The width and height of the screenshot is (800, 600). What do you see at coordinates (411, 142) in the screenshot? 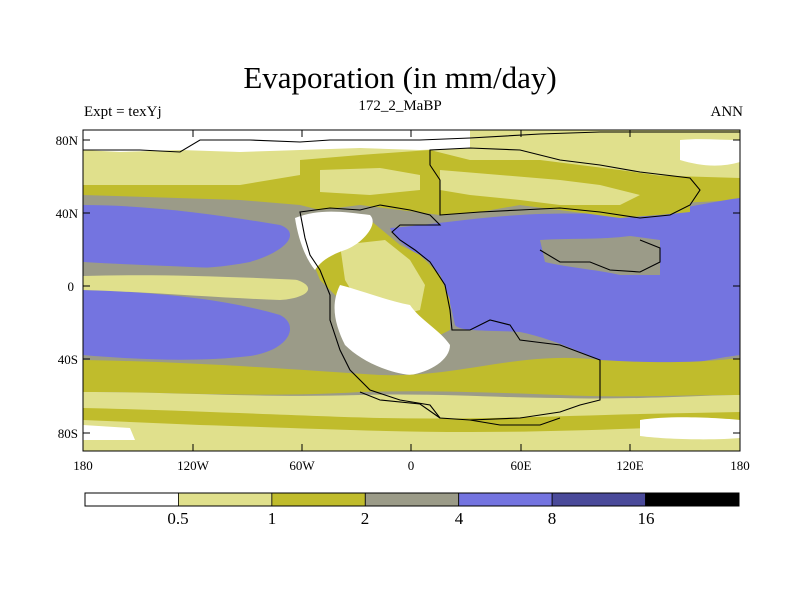
I see `coastline-arctic` at bounding box center [411, 142].